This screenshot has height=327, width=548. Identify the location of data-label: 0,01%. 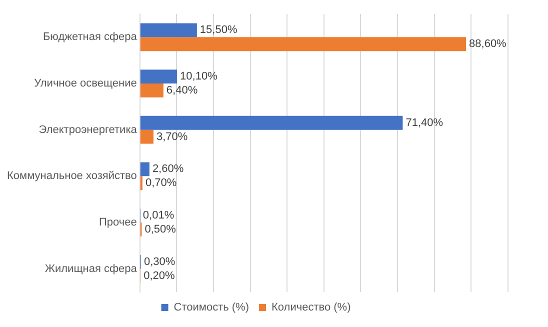
(158, 216).